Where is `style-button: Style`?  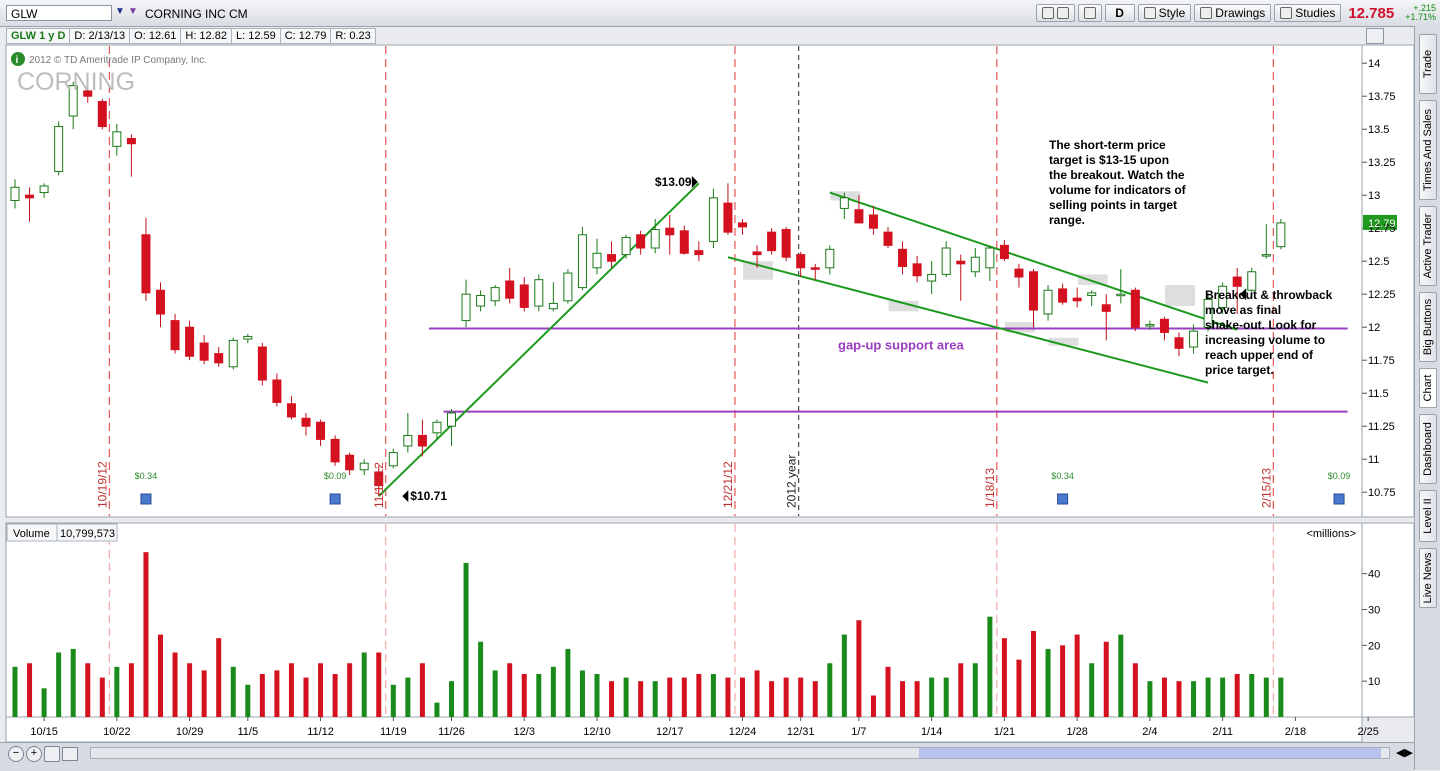 style-button: Style is located at coordinates (1164, 13).